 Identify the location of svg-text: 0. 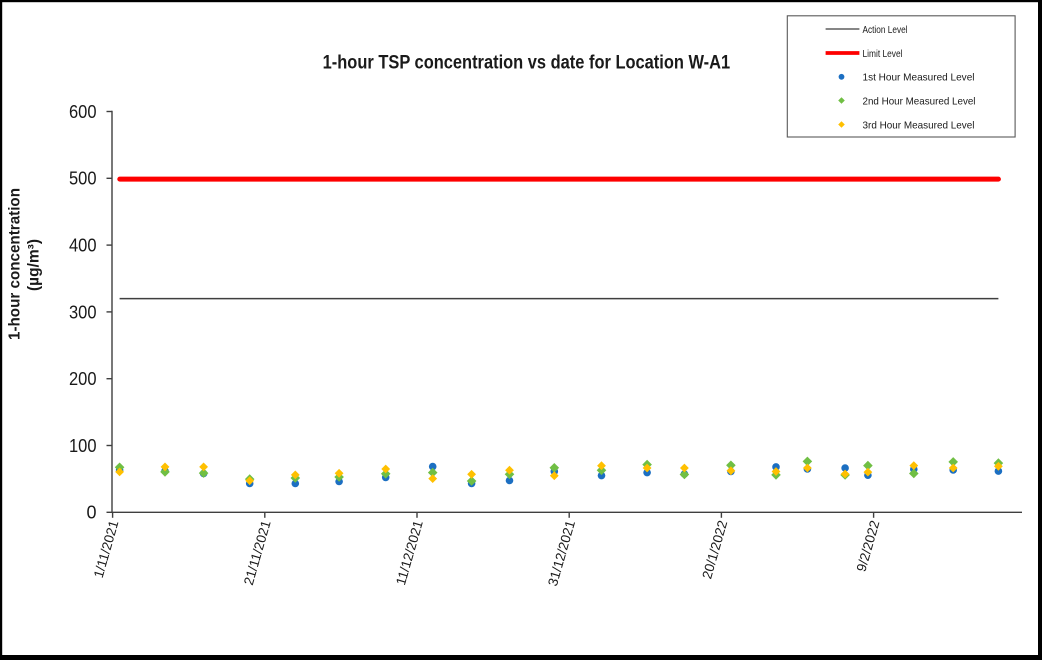
(91, 513).